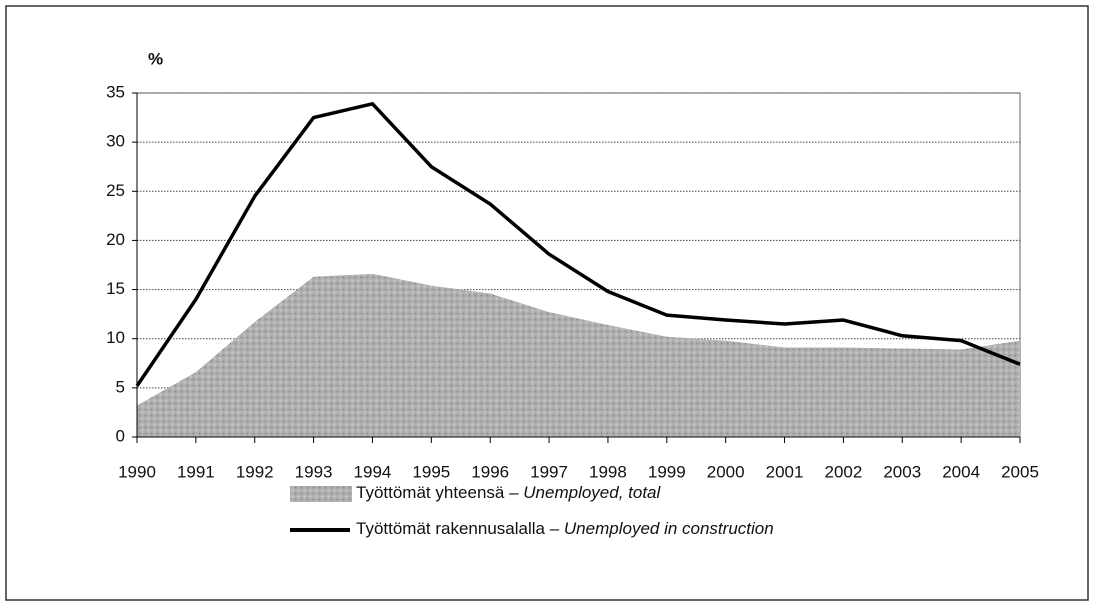 This screenshot has height=608, width=1098. What do you see at coordinates (373, 471) in the screenshot?
I see `x-tick-label: 1994` at bounding box center [373, 471].